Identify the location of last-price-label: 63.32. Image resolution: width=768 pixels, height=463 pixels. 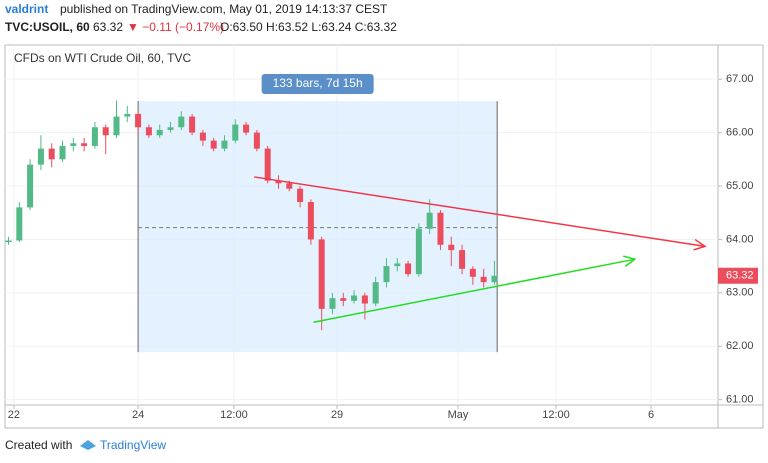
(740, 276).